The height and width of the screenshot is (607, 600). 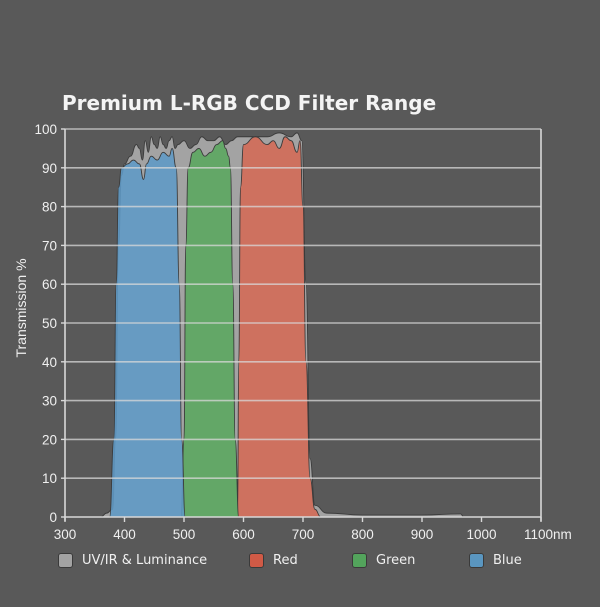 I want to click on legend-label: Green, so click(x=396, y=560).